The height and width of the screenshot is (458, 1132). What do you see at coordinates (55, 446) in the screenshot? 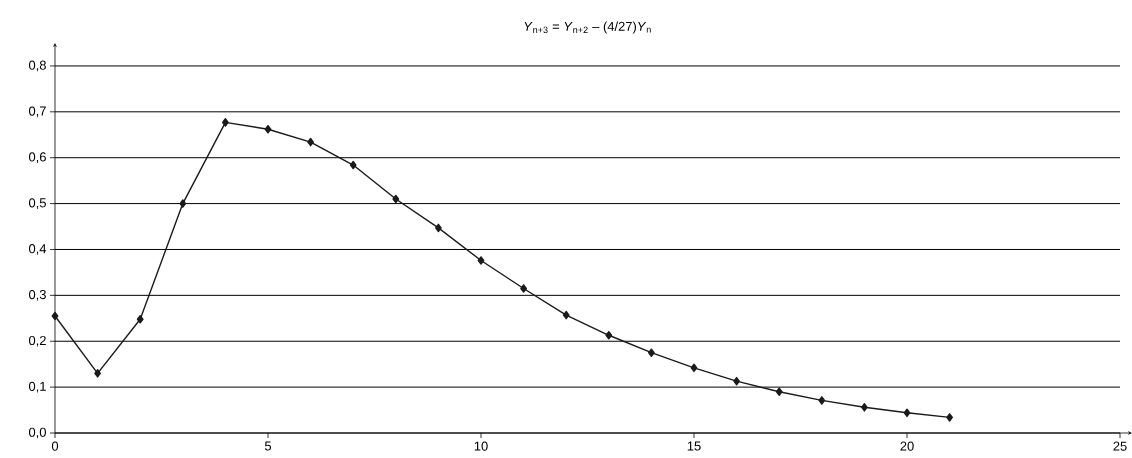
I see `x-tick-label: 0` at bounding box center [55, 446].